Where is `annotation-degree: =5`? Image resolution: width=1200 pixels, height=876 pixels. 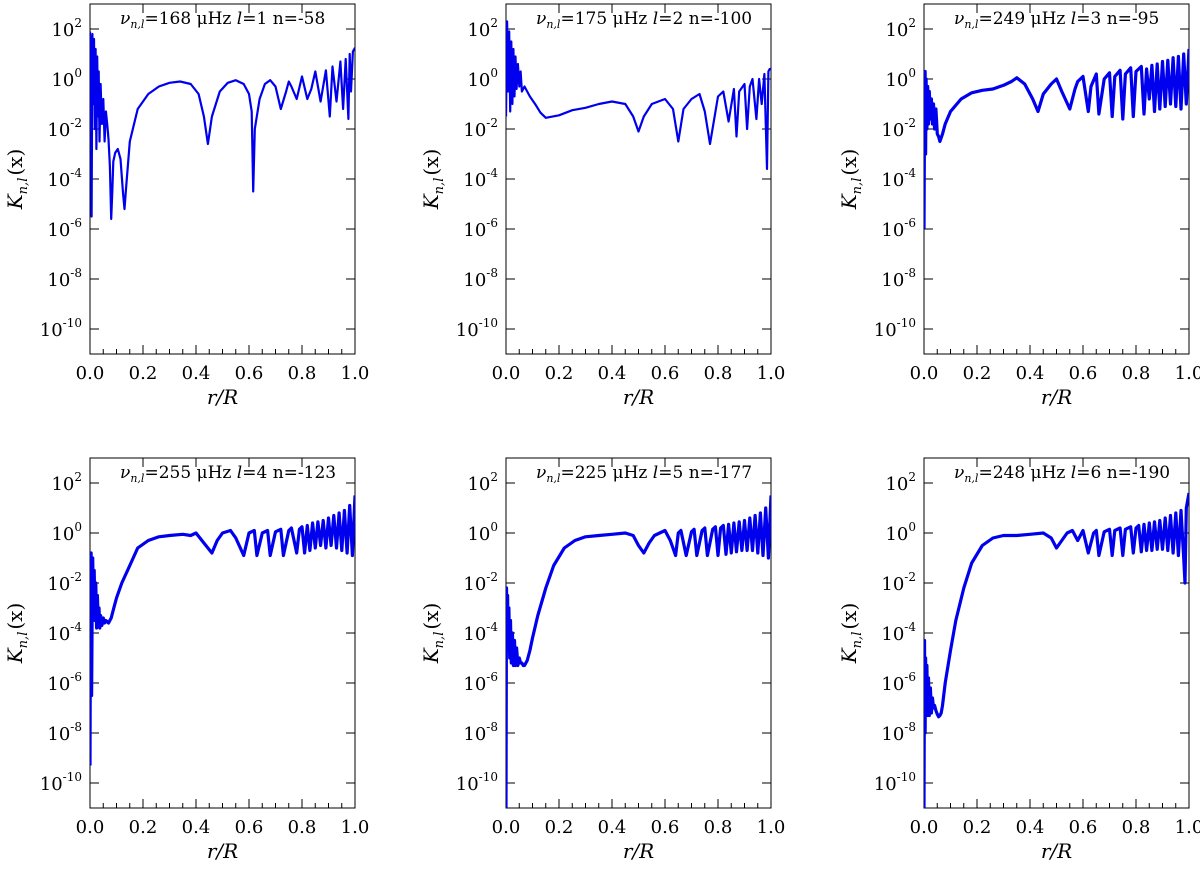
annotation-degree: =5 is located at coordinates (670, 473).